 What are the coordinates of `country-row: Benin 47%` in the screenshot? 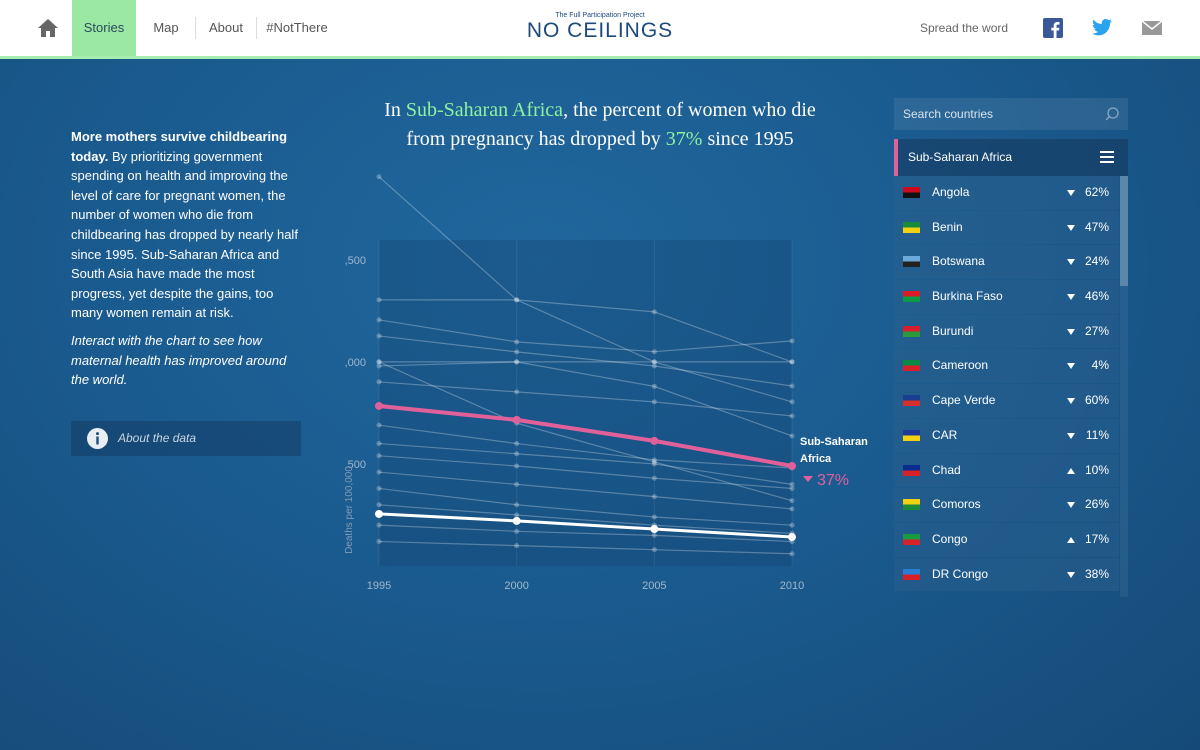 It's located at (1006, 227).